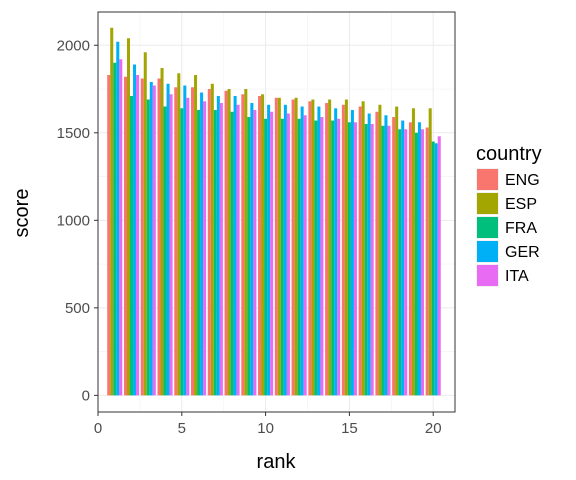  What do you see at coordinates (73, 45) in the screenshot?
I see `y-tick-label: 2000` at bounding box center [73, 45].